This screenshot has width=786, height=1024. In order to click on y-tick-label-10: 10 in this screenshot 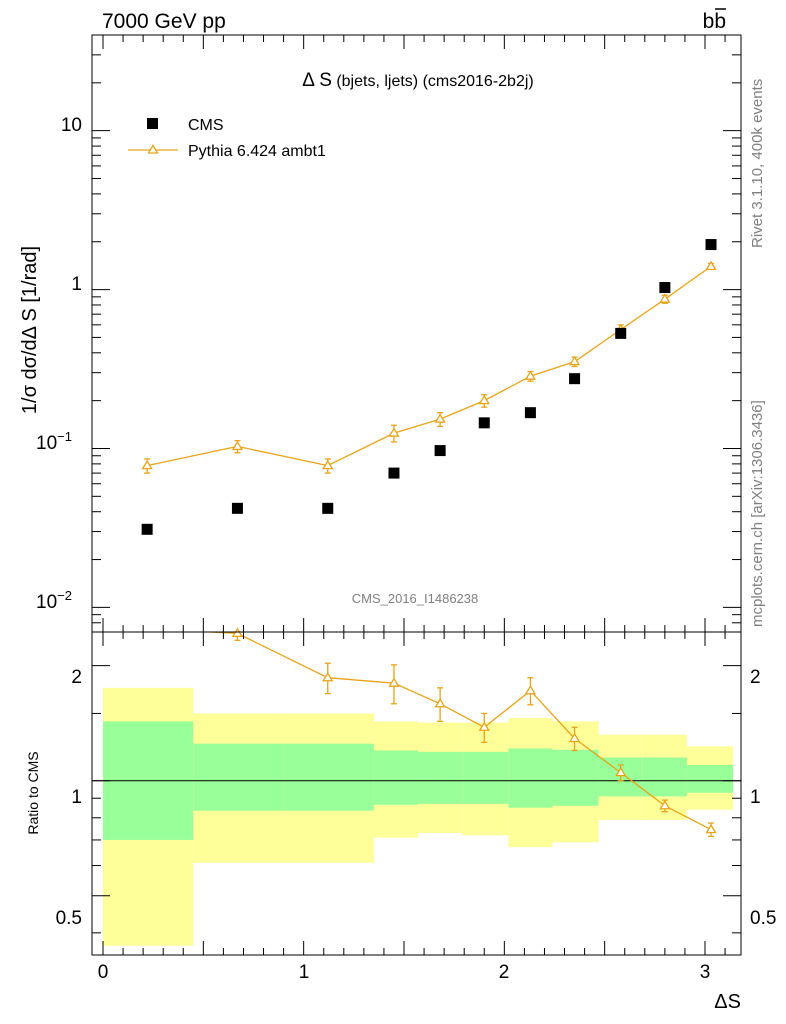, I will do `click(71, 125)`.